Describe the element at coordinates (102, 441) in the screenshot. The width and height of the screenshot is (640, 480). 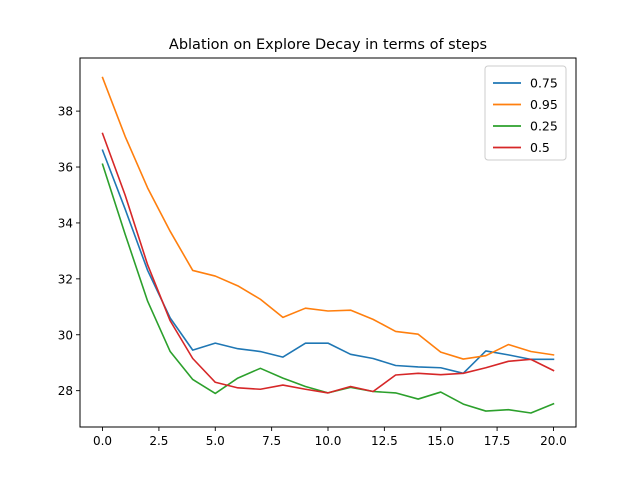
I see `x-tick-label: 0.0` at that location.